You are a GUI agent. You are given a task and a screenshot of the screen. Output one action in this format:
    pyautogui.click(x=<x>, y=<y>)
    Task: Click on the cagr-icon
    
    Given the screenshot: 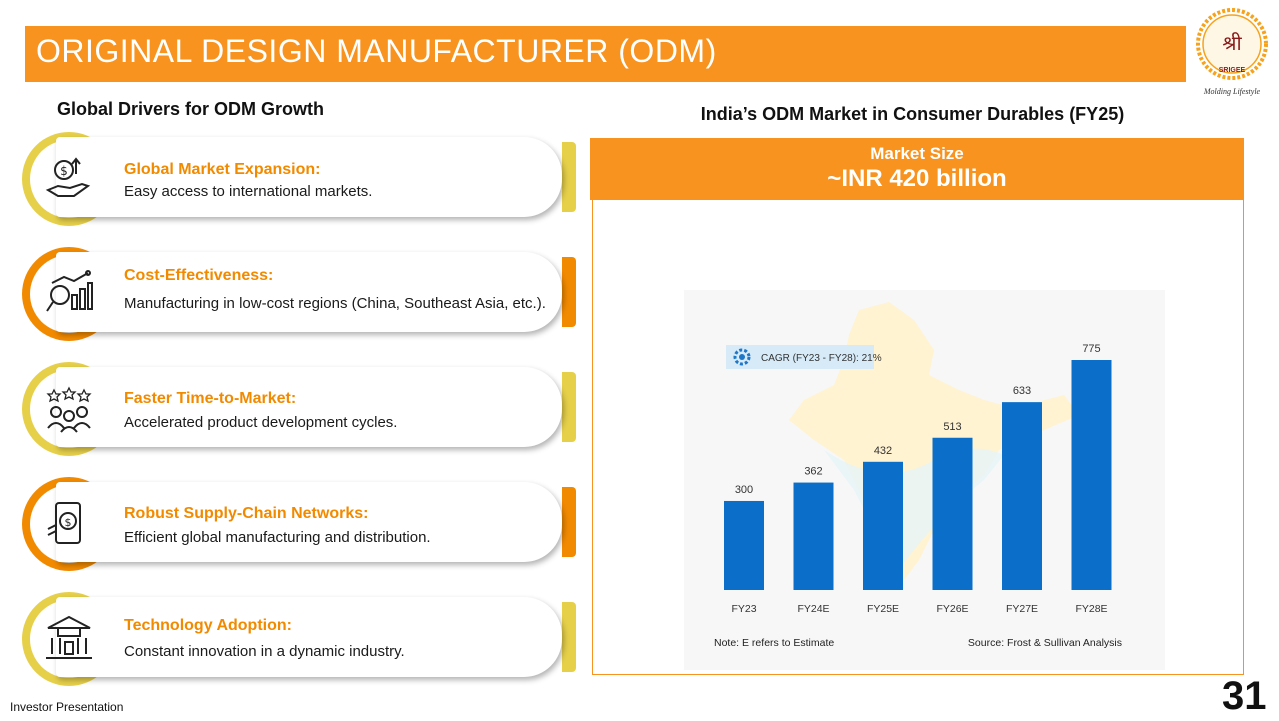 What is the action you would take?
    pyautogui.click(x=742, y=357)
    